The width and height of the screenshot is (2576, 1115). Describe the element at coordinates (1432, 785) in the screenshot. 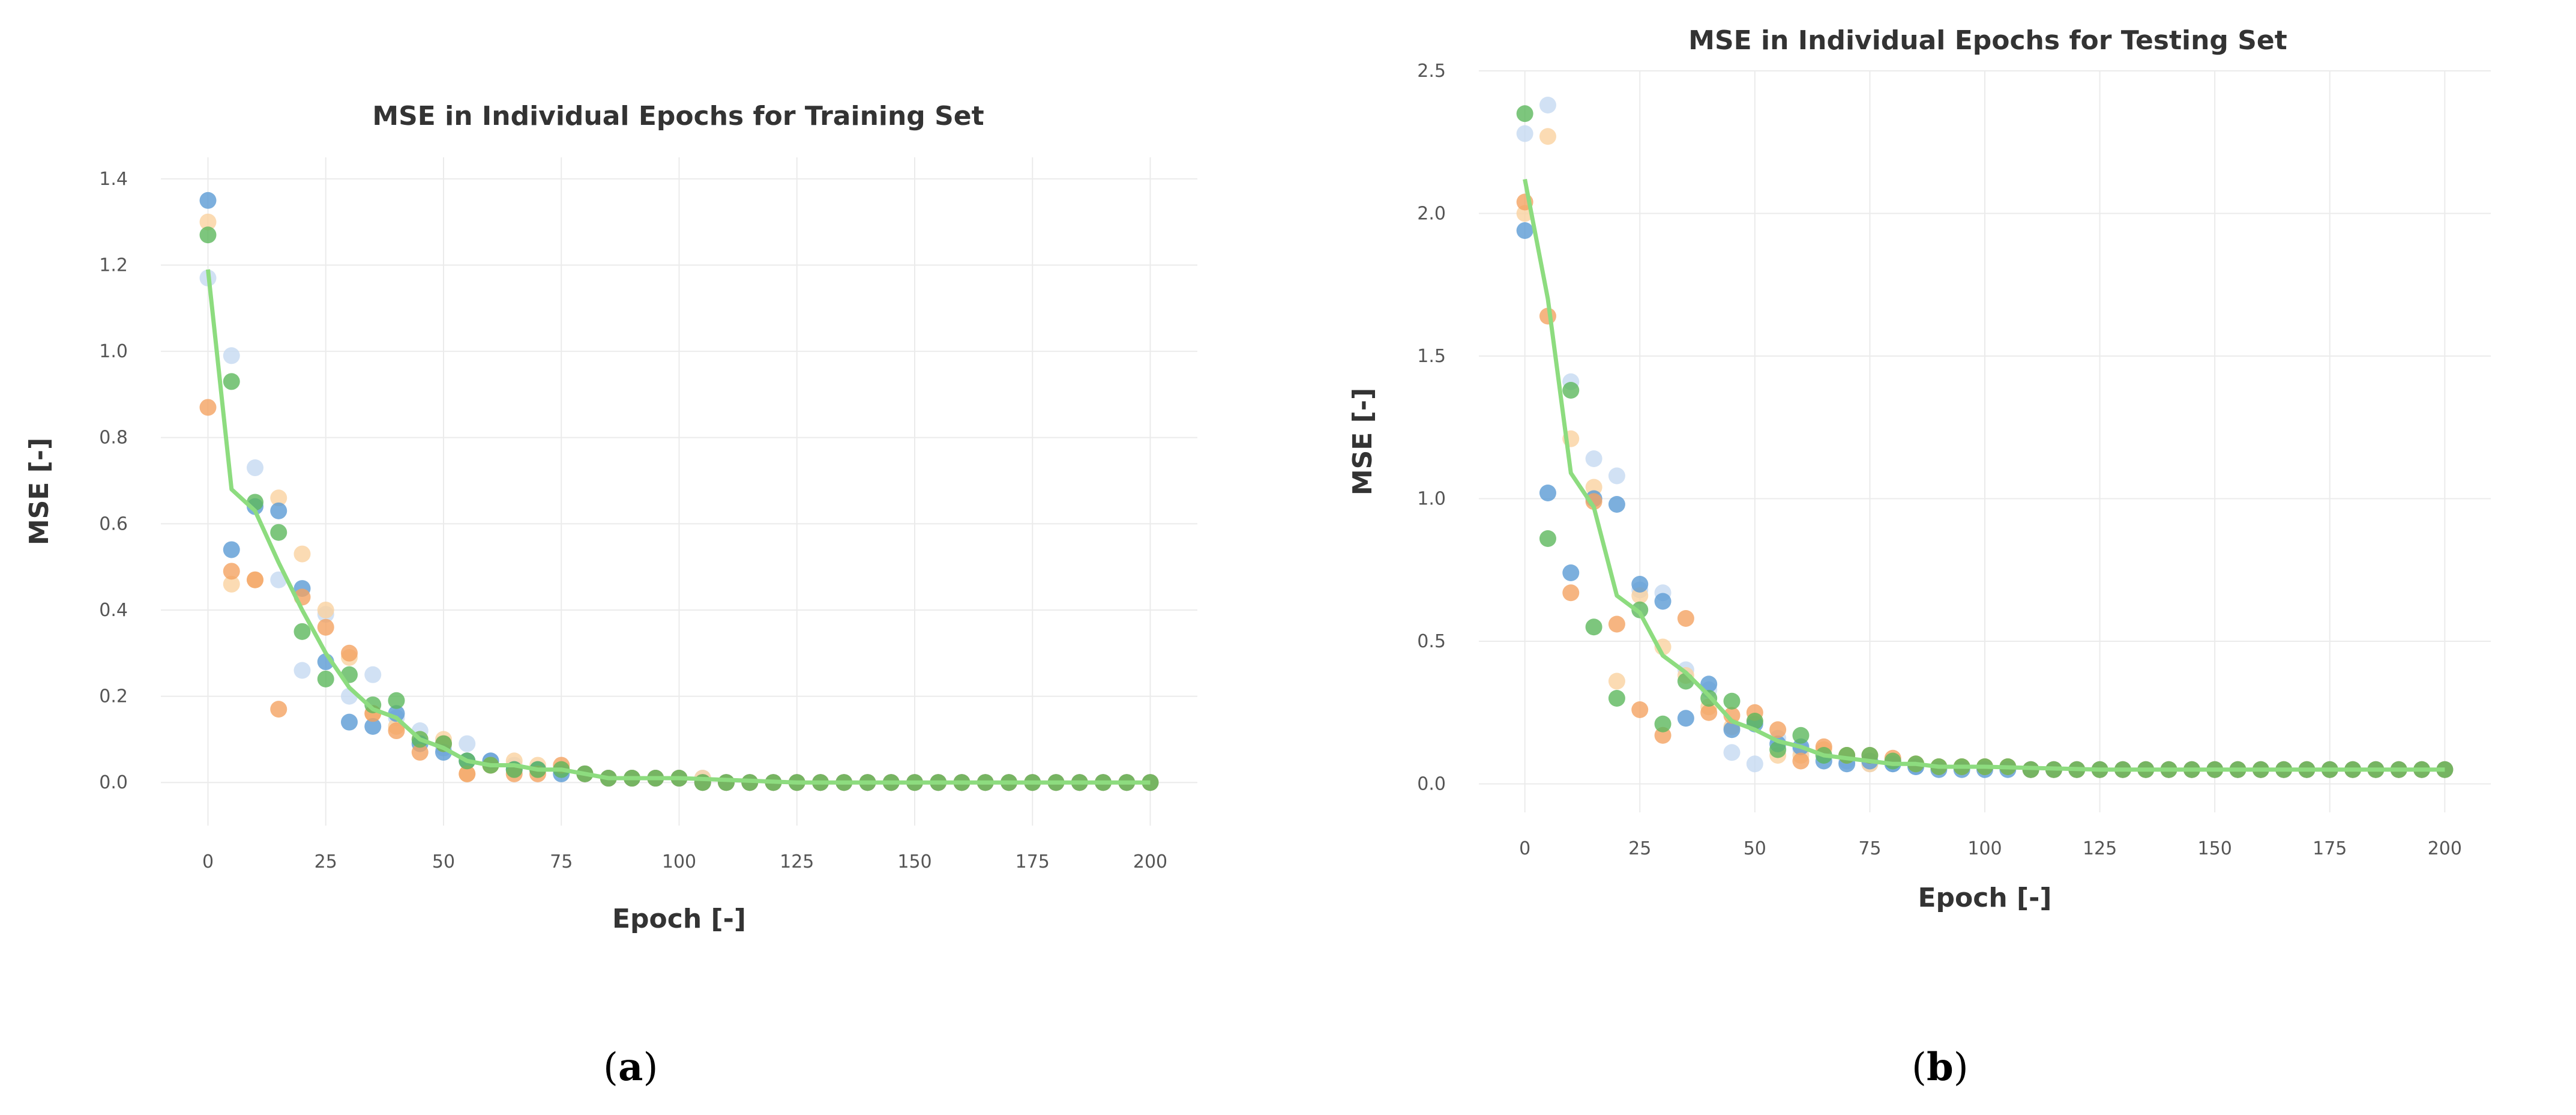

I see `c1-y-tick-label: 0.0` at that location.